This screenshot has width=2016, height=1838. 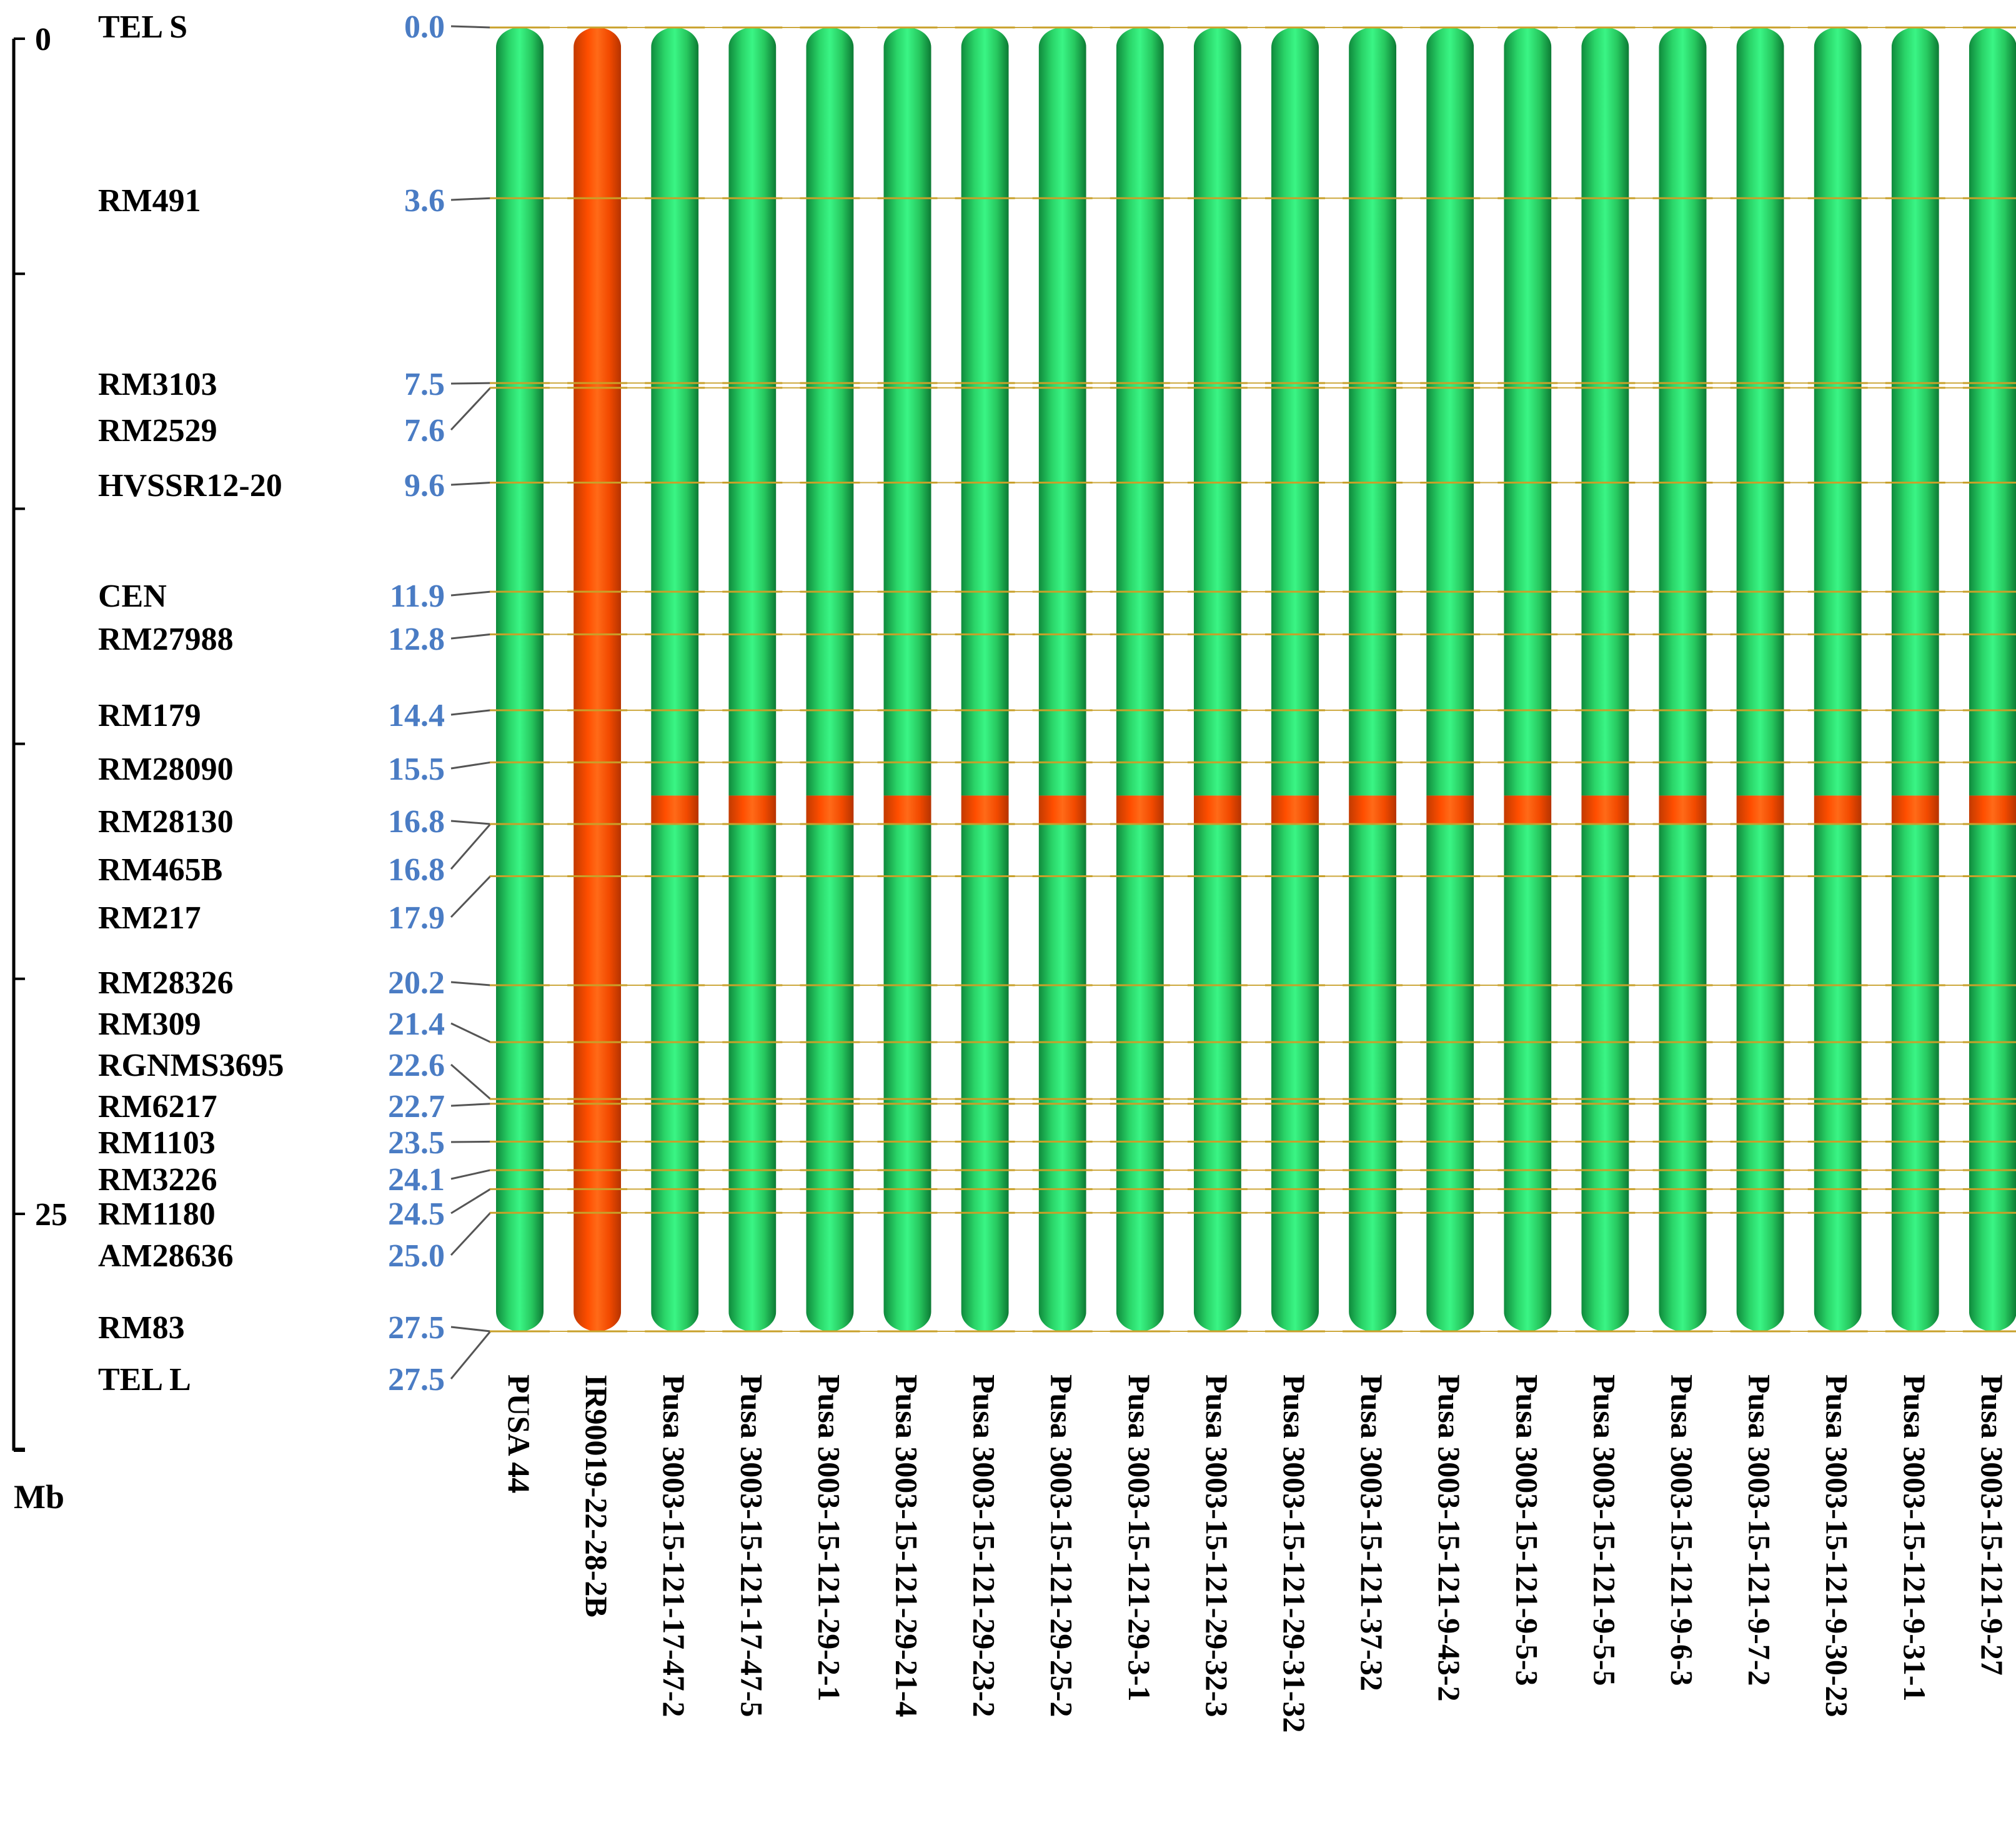 What do you see at coordinates (166, 769) in the screenshot?
I see `marker-name-rm28090: RM28090` at bounding box center [166, 769].